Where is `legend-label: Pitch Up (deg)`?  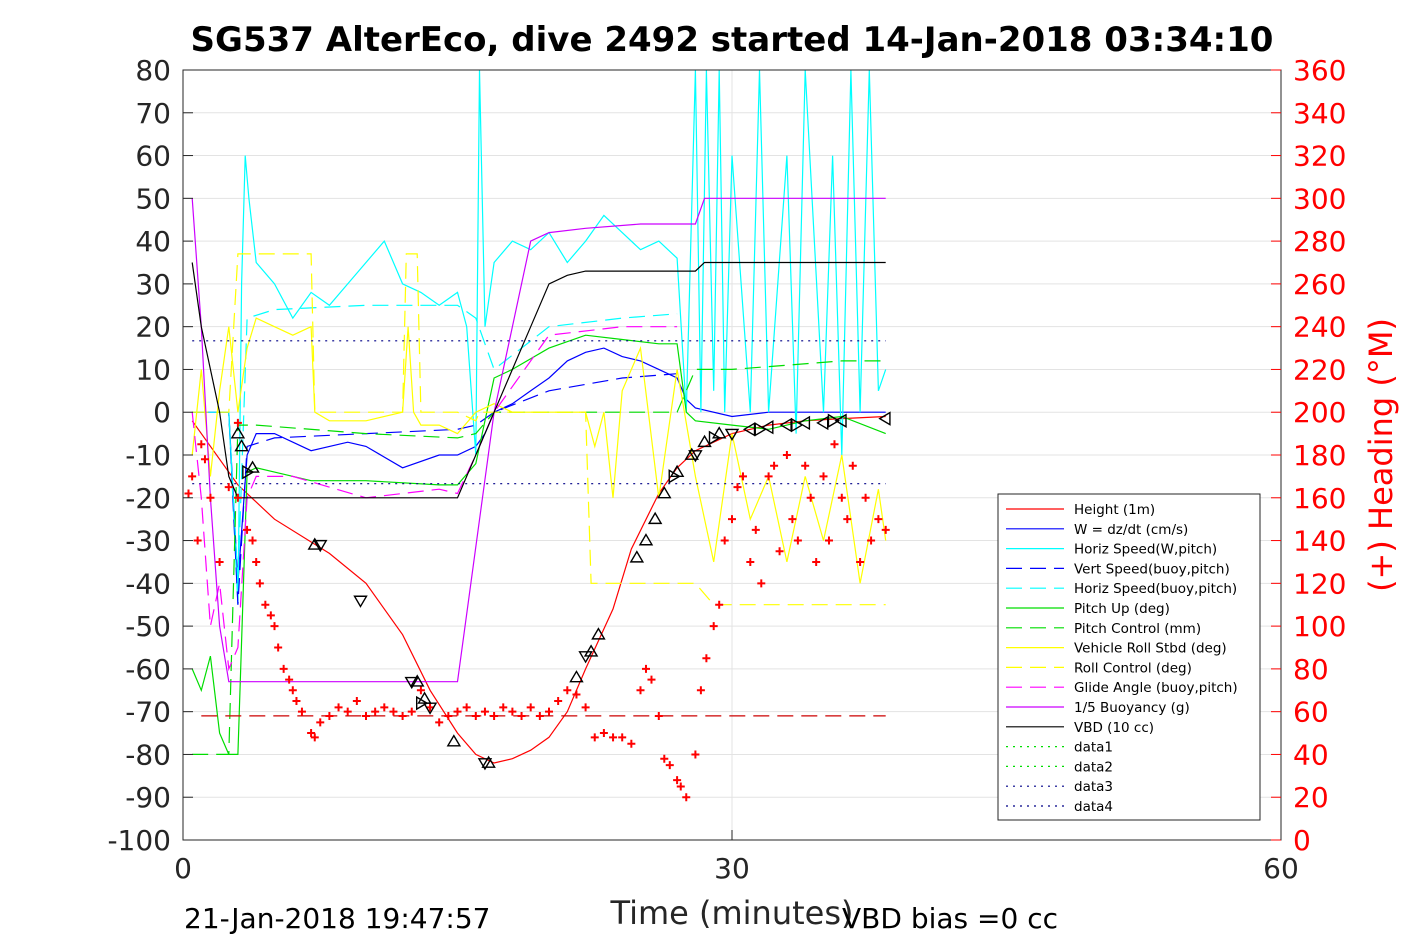 legend-label: Pitch Up (deg) is located at coordinates (1122, 609).